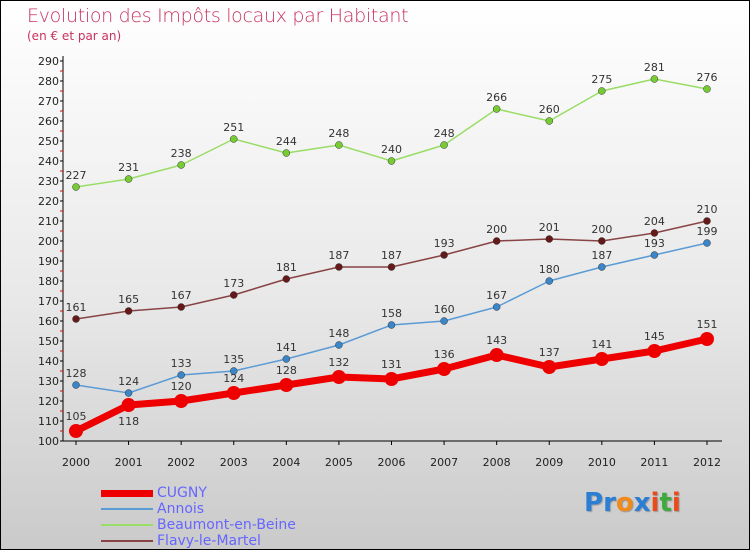  Describe the element at coordinates (181, 363) in the screenshot. I see `data-label: 133` at that location.